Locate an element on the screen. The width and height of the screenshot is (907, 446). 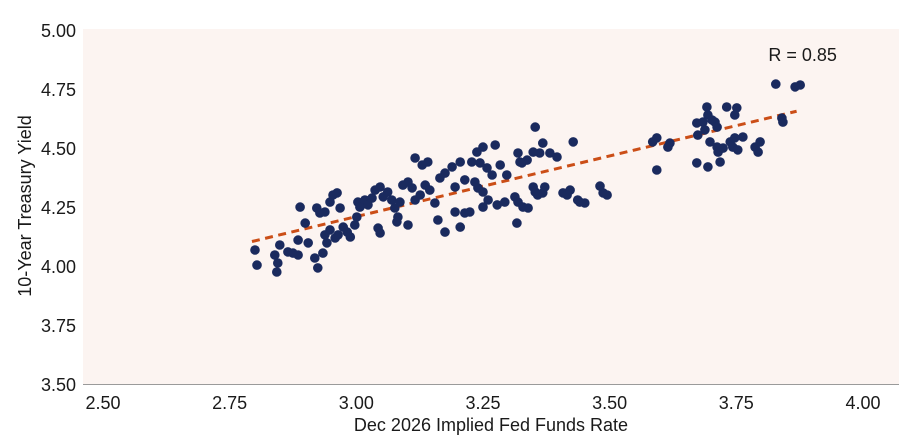
x-axis-title: Dec 2026 Implied Fed Funds Rate is located at coordinates (491, 425).